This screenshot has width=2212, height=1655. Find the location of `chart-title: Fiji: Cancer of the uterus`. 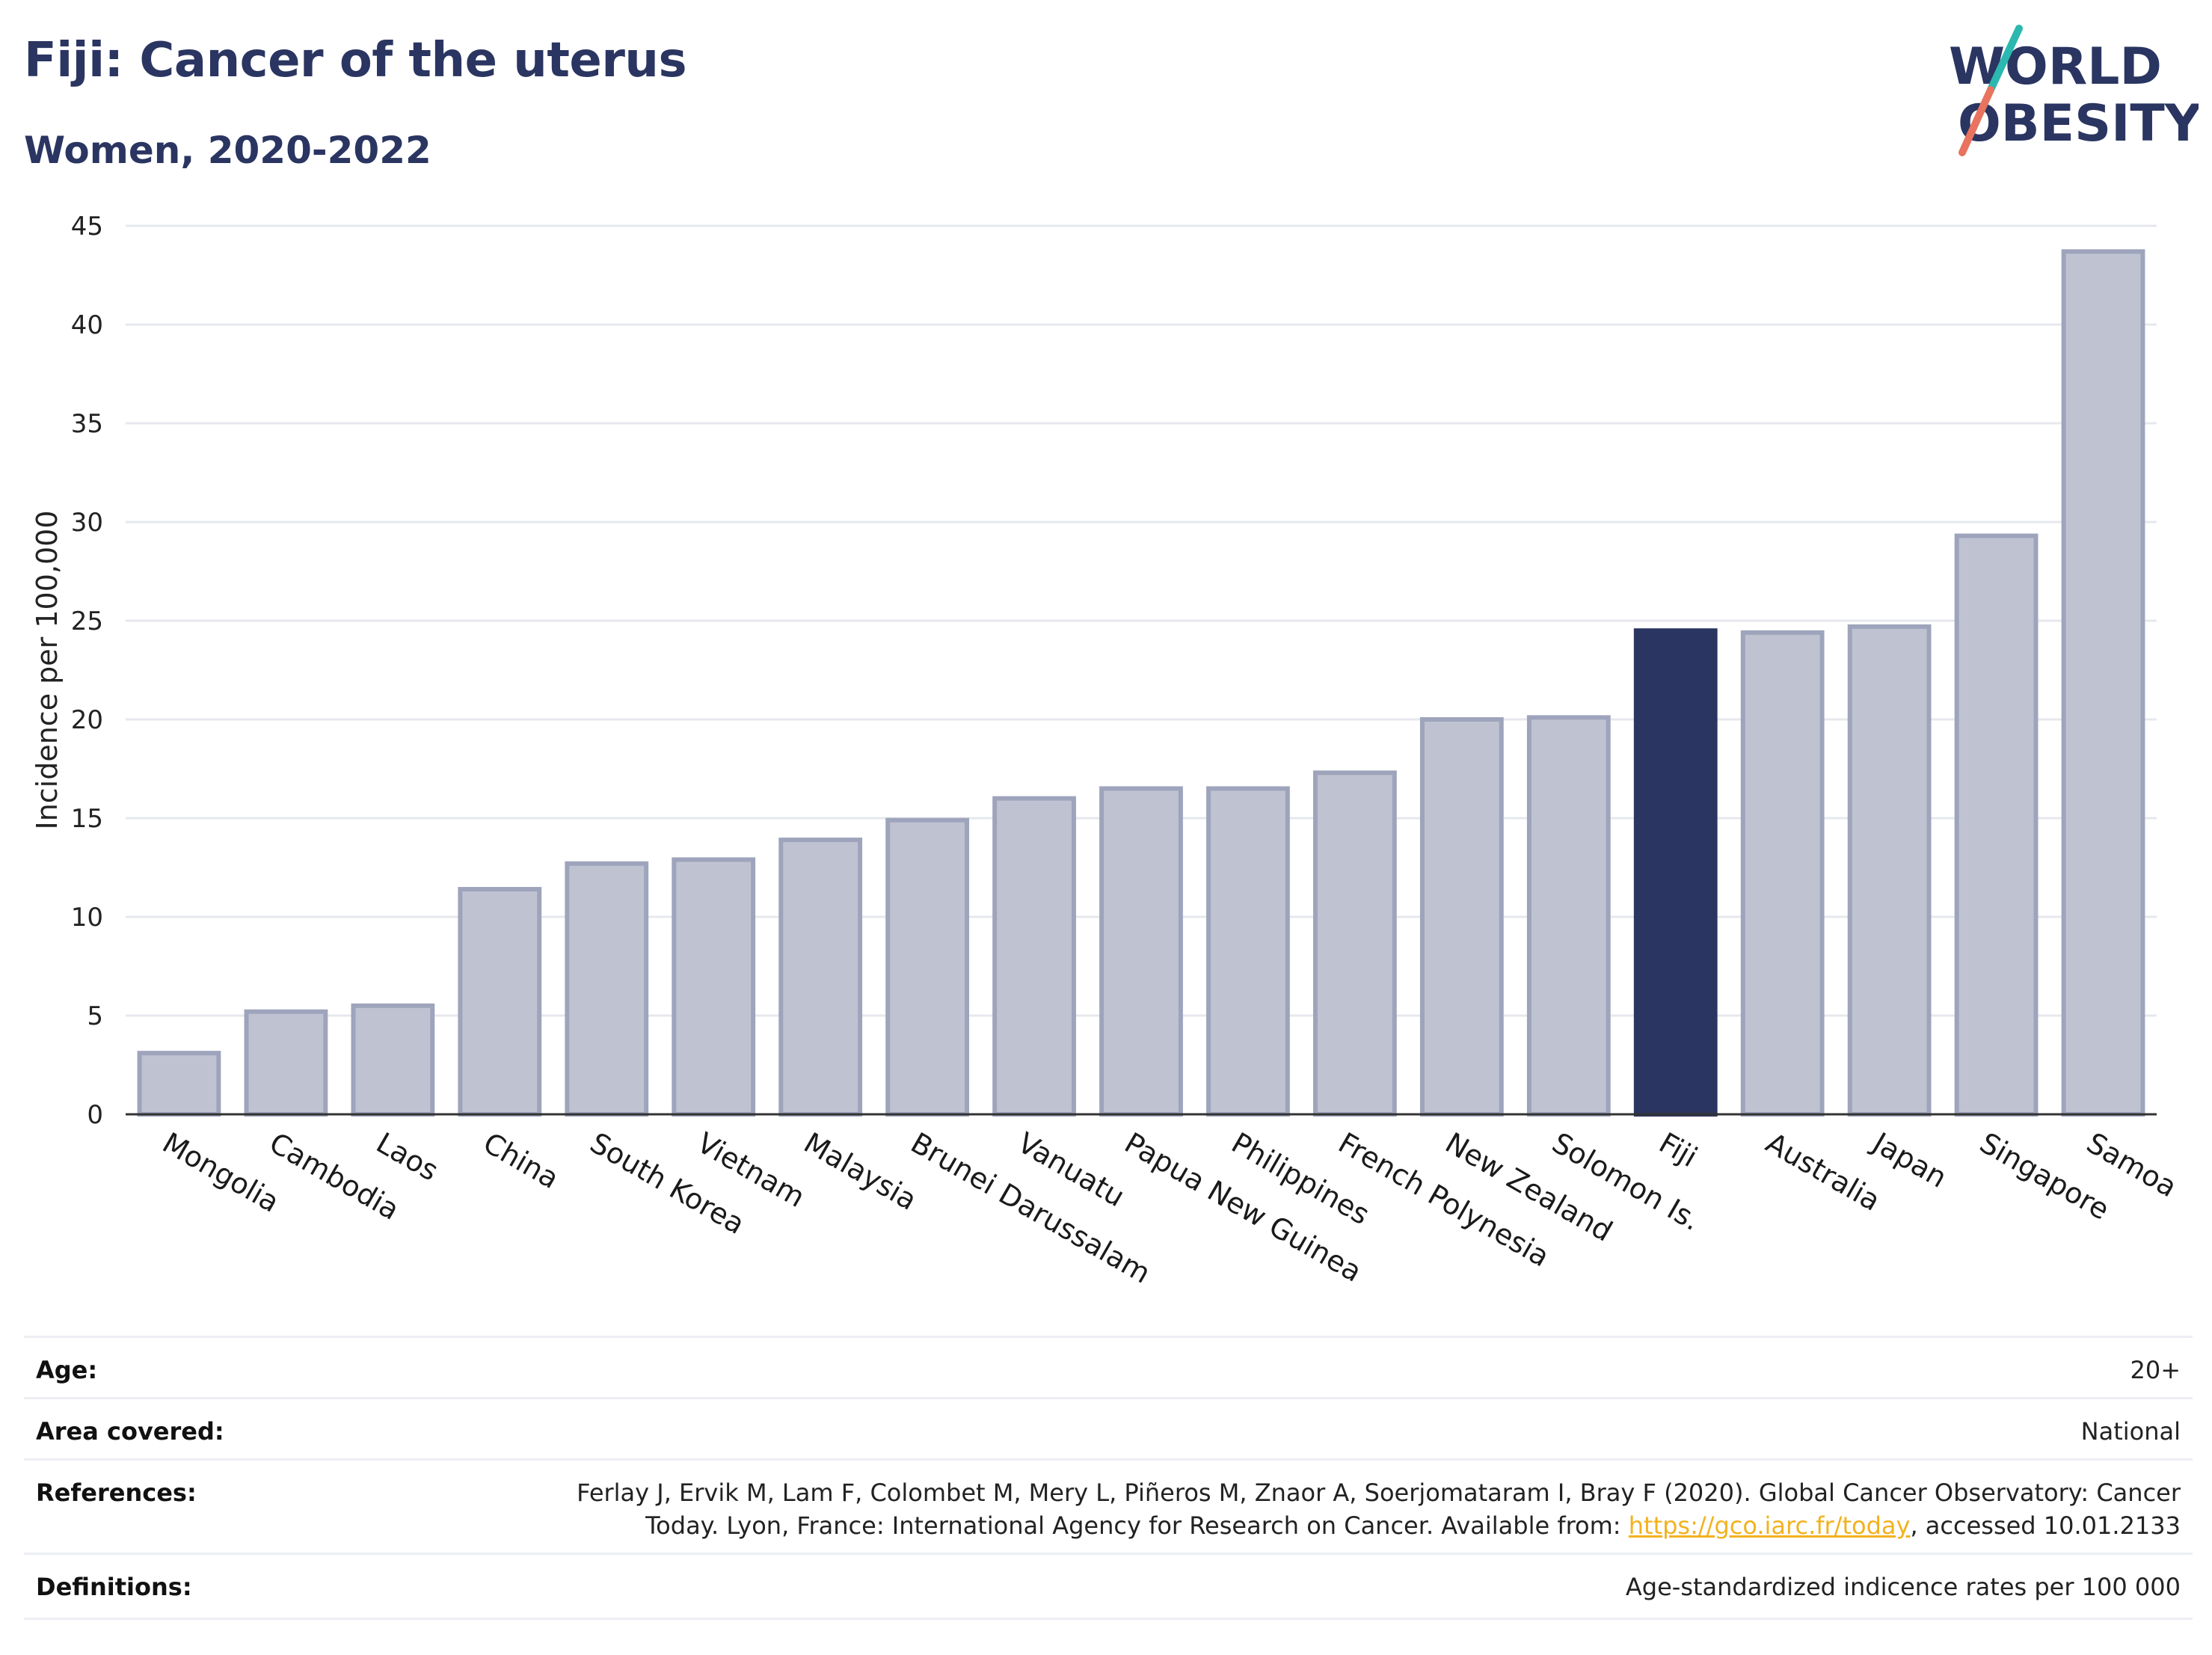

chart-title: Fiji: Cancer of the uterus is located at coordinates (355, 60).